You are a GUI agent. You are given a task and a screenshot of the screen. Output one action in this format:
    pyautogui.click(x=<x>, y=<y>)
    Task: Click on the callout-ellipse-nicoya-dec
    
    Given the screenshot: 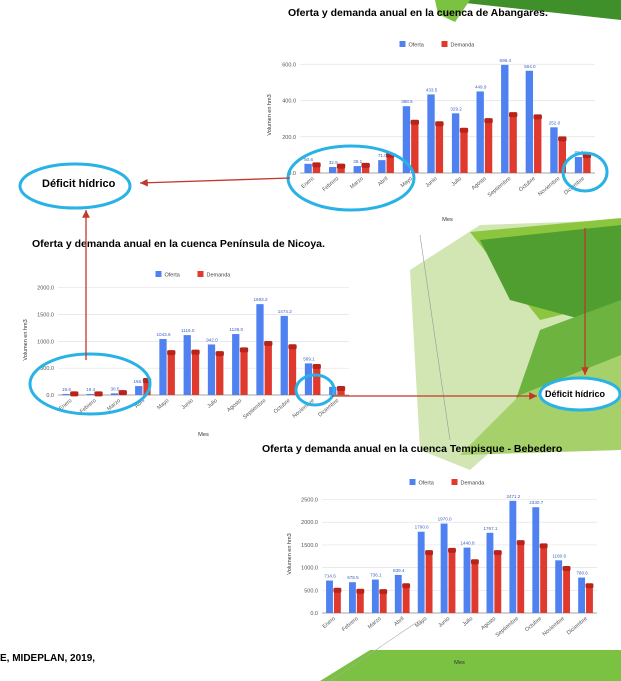 What is the action you would take?
    pyautogui.click(x=315, y=390)
    